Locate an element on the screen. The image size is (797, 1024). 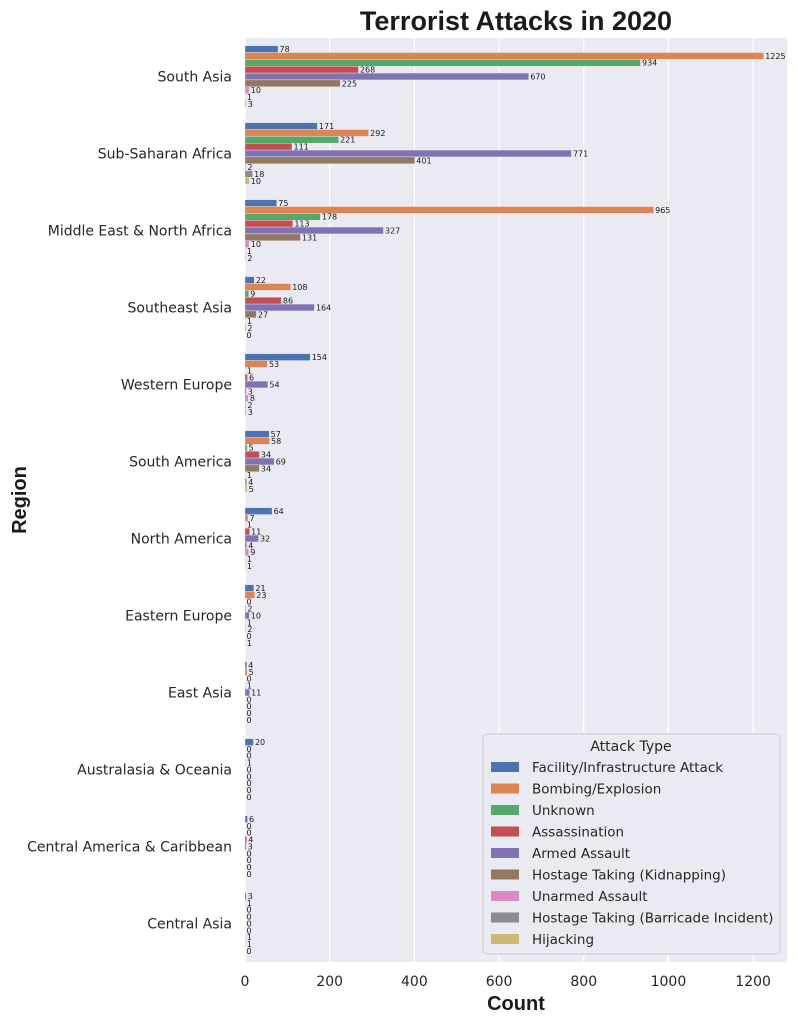
value-label: 78 is located at coordinates (285, 49).